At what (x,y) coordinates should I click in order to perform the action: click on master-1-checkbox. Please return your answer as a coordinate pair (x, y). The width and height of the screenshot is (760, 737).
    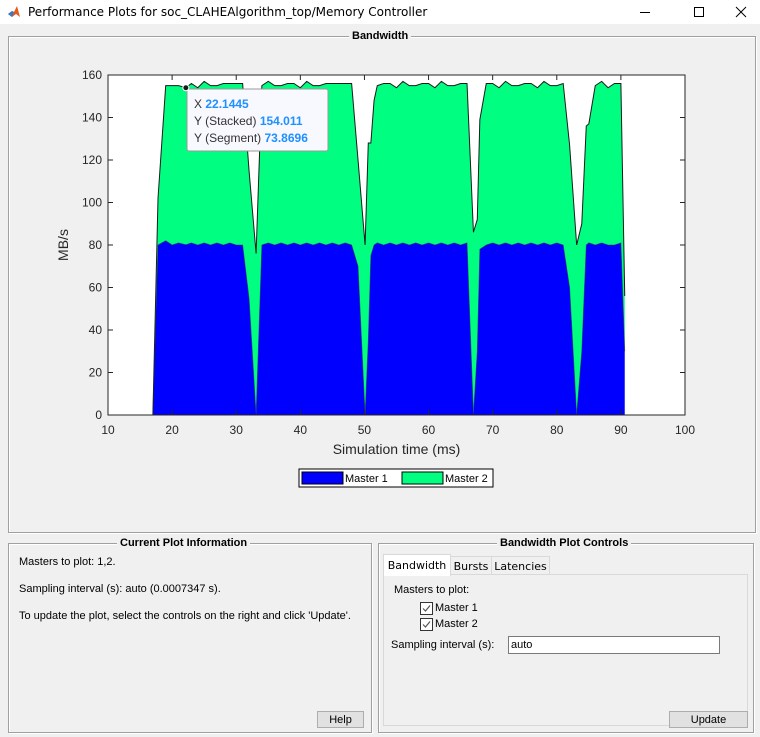
    Looking at the image, I should click on (426, 608).